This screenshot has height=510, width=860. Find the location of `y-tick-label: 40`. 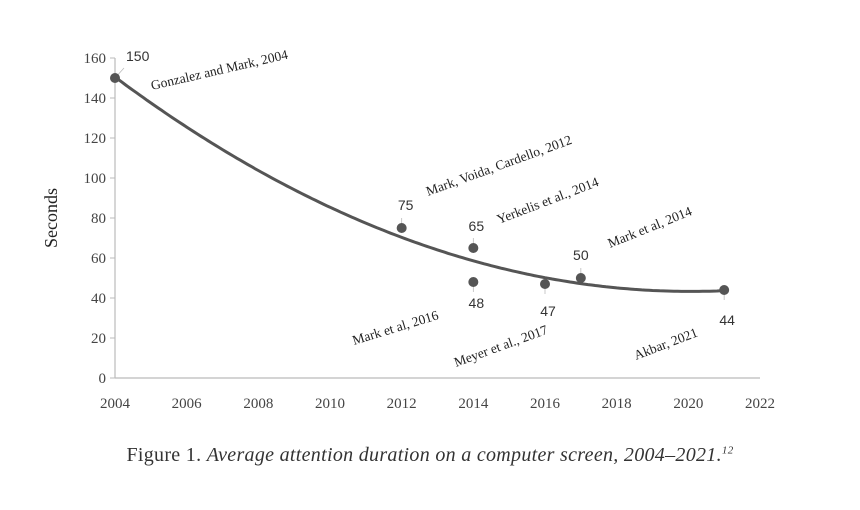

y-tick-label: 40 is located at coordinates (98, 299).